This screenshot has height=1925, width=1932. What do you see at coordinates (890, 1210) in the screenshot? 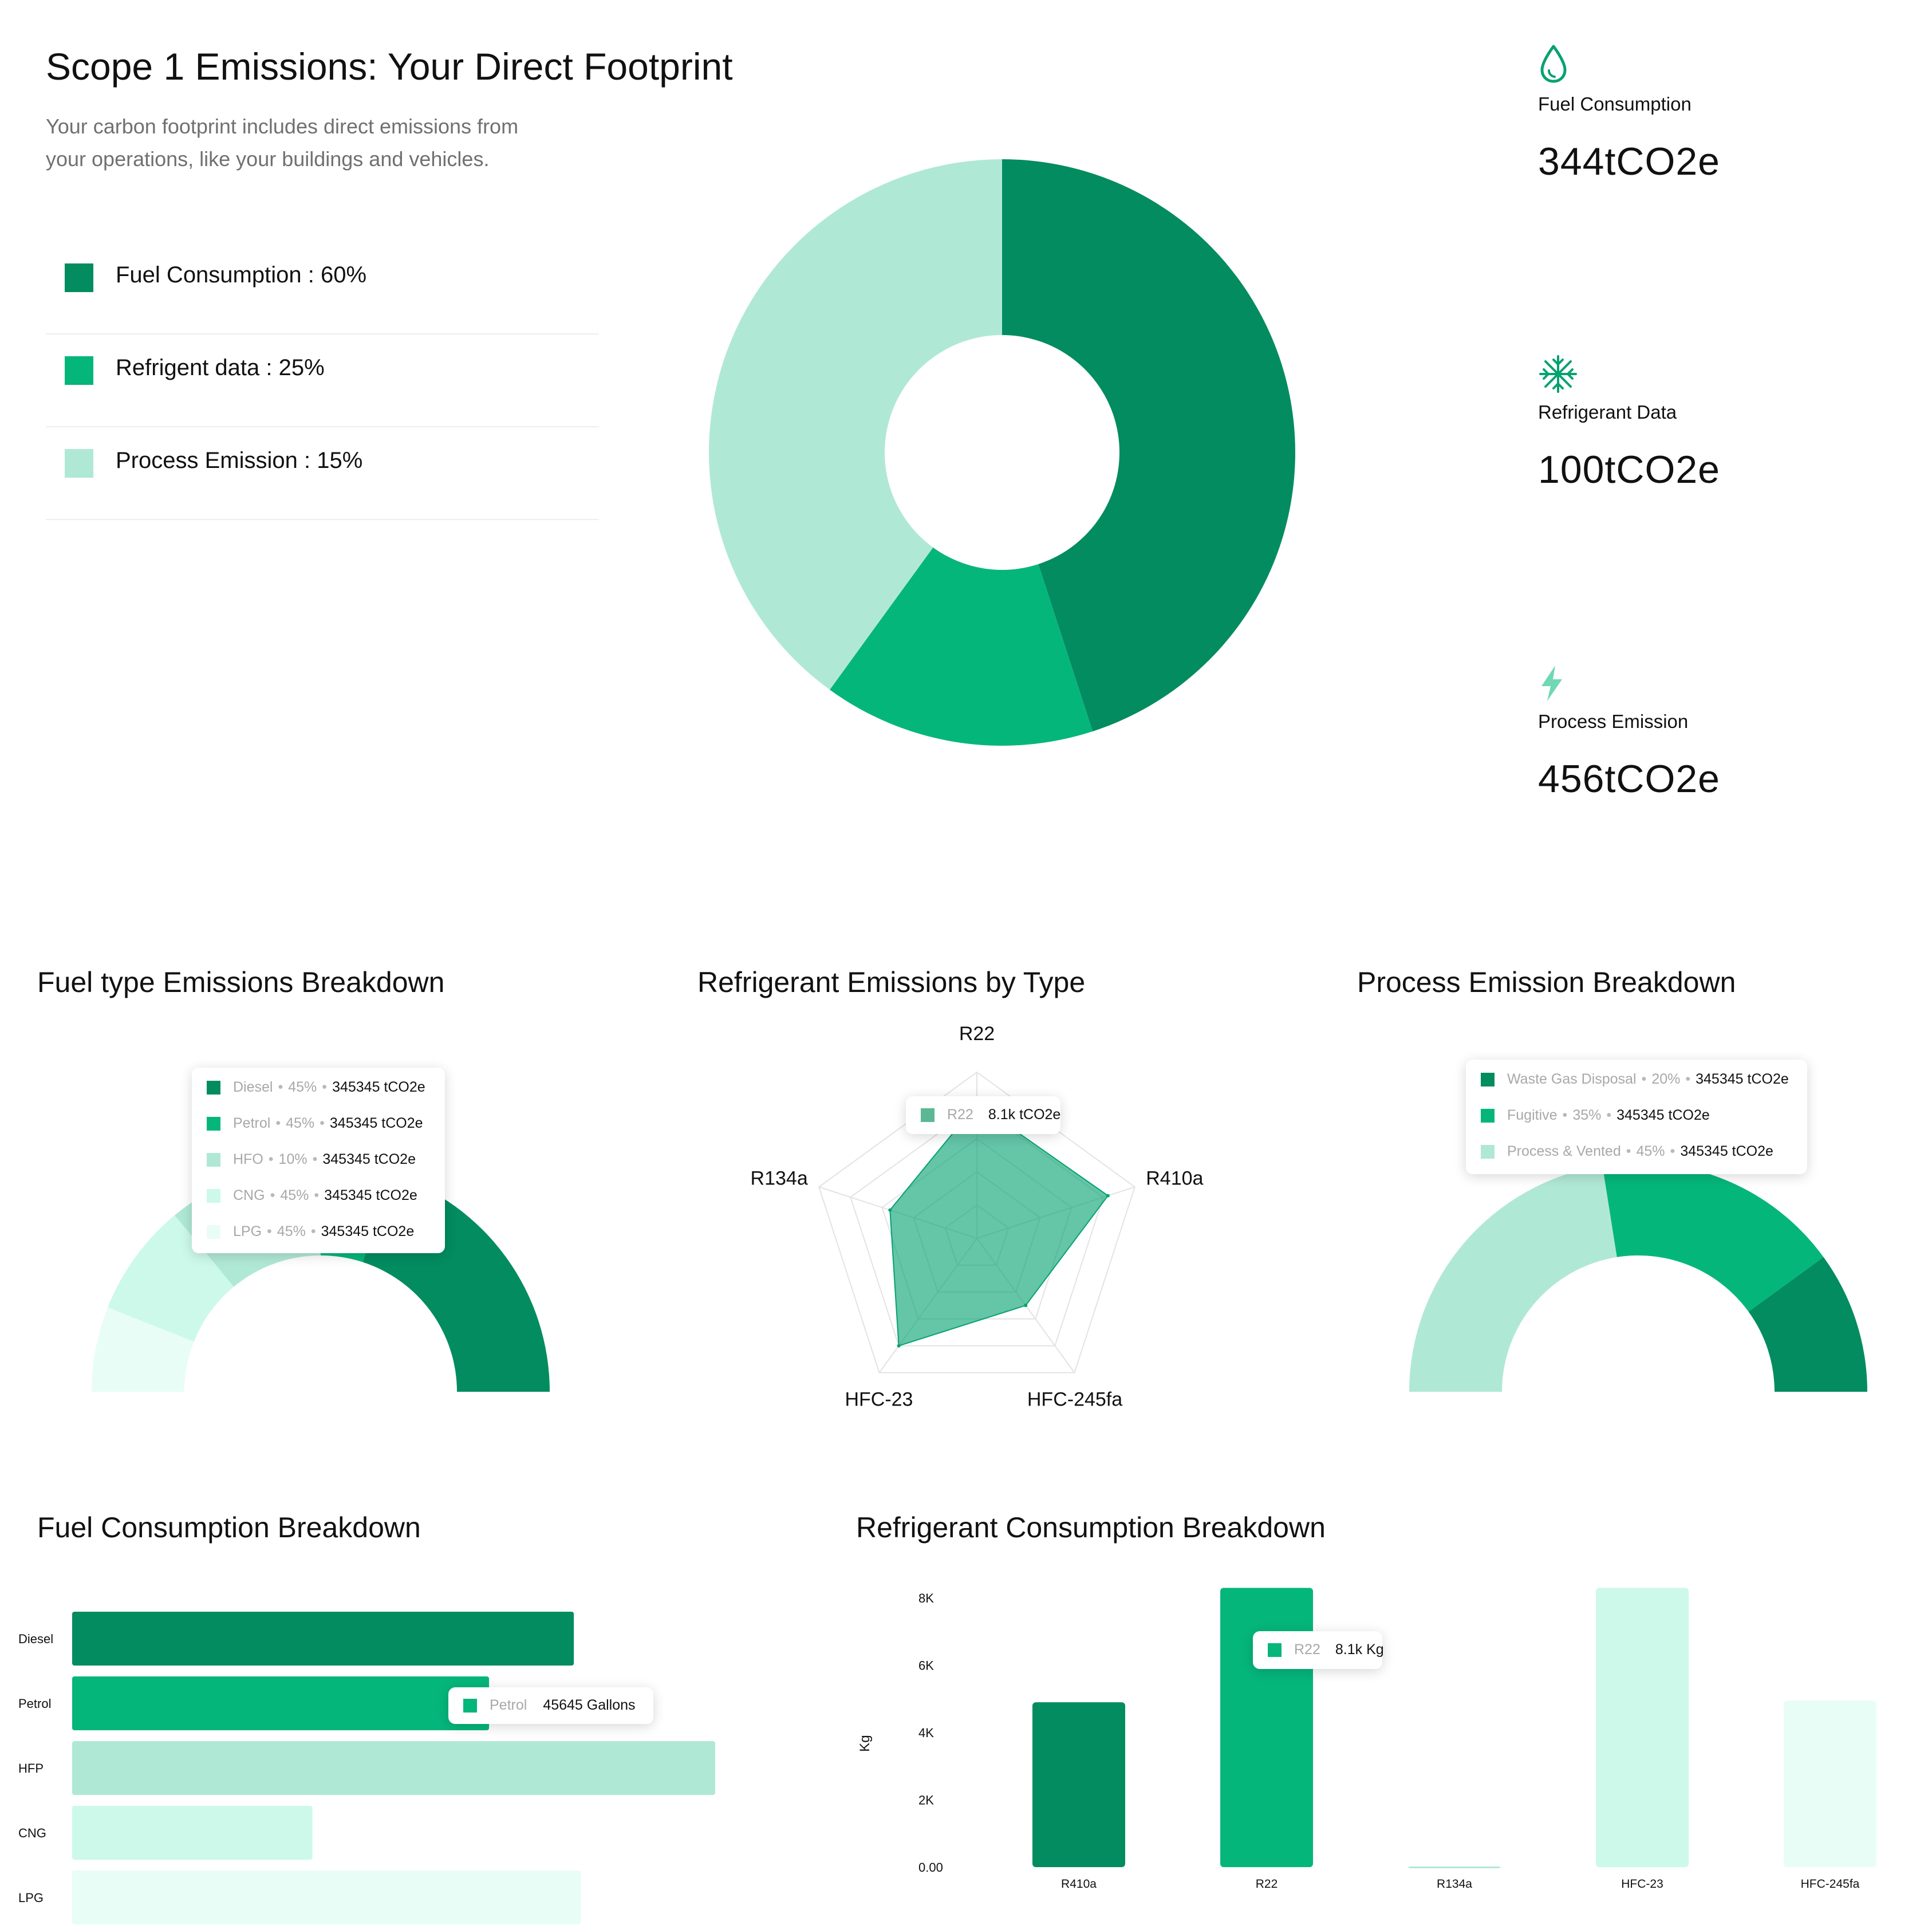
I see `radar-point-r134a` at bounding box center [890, 1210].